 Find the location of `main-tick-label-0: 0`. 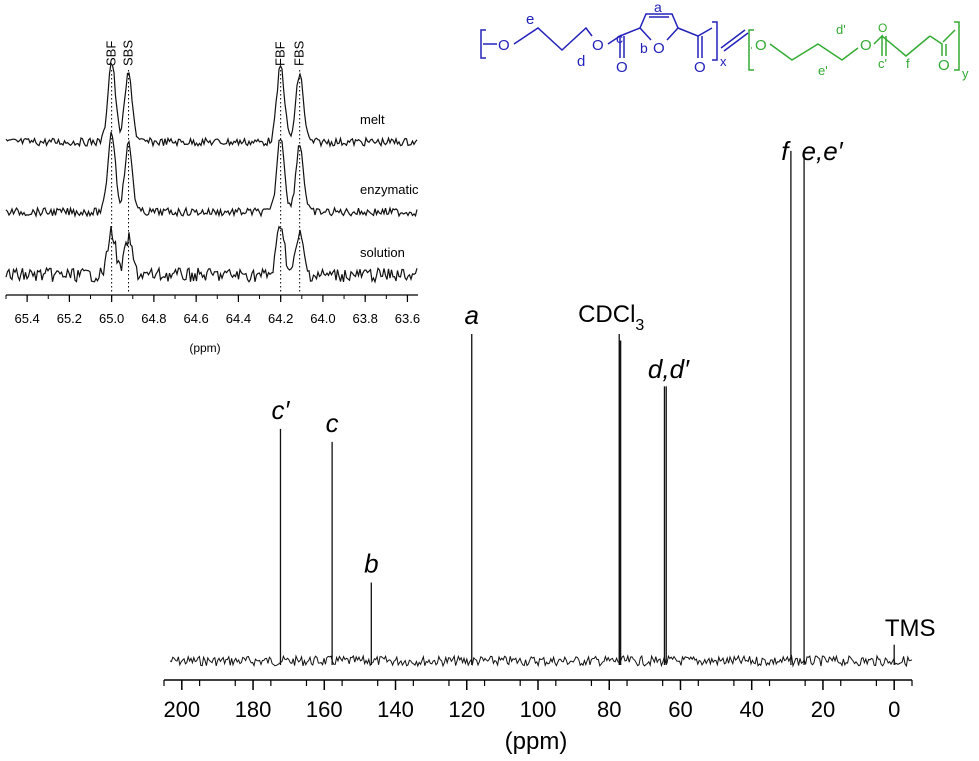

main-tick-label-0: 0 is located at coordinates (894, 709).